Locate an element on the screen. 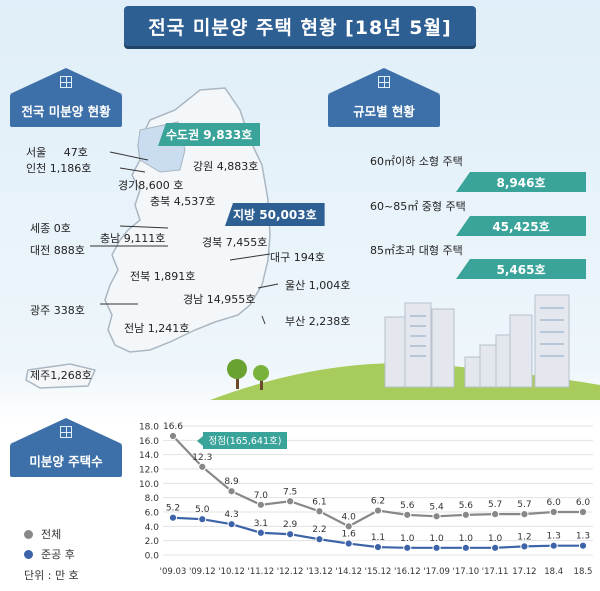 The width and height of the screenshot is (600, 591). local-badge: 지방 50,003호 is located at coordinates (275, 214).